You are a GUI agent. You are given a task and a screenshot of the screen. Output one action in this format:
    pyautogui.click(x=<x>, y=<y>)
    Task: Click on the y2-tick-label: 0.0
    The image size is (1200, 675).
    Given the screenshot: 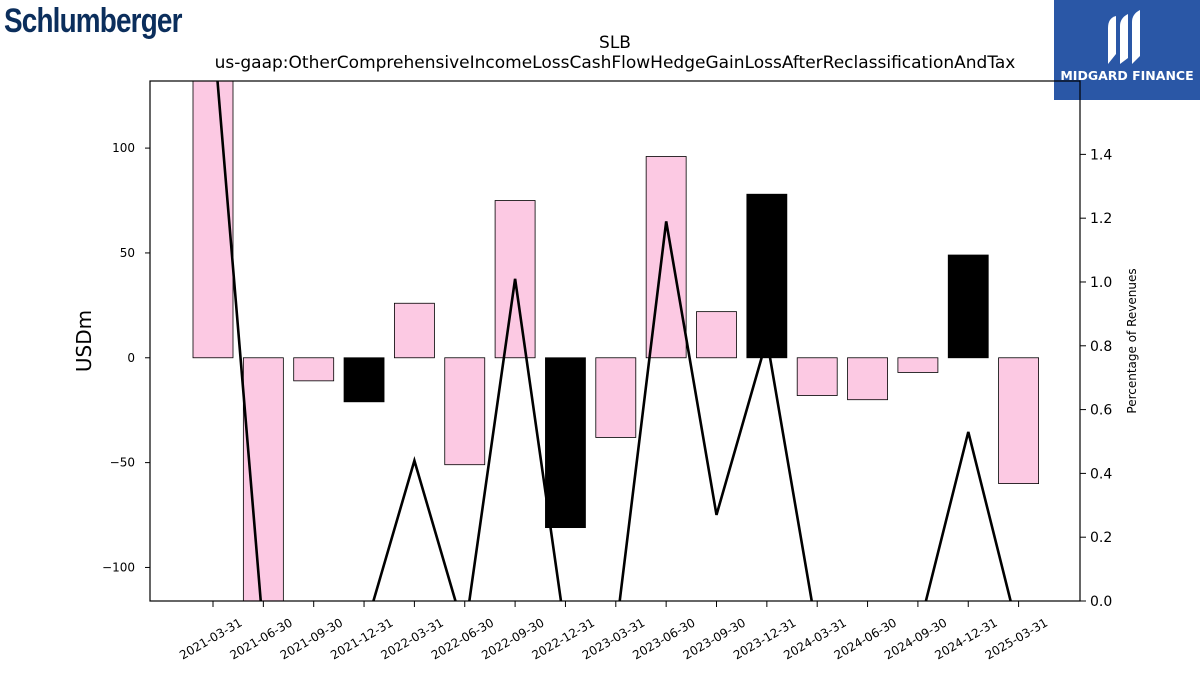 What is the action you would take?
    pyautogui.click(x=1101, y=602)
    